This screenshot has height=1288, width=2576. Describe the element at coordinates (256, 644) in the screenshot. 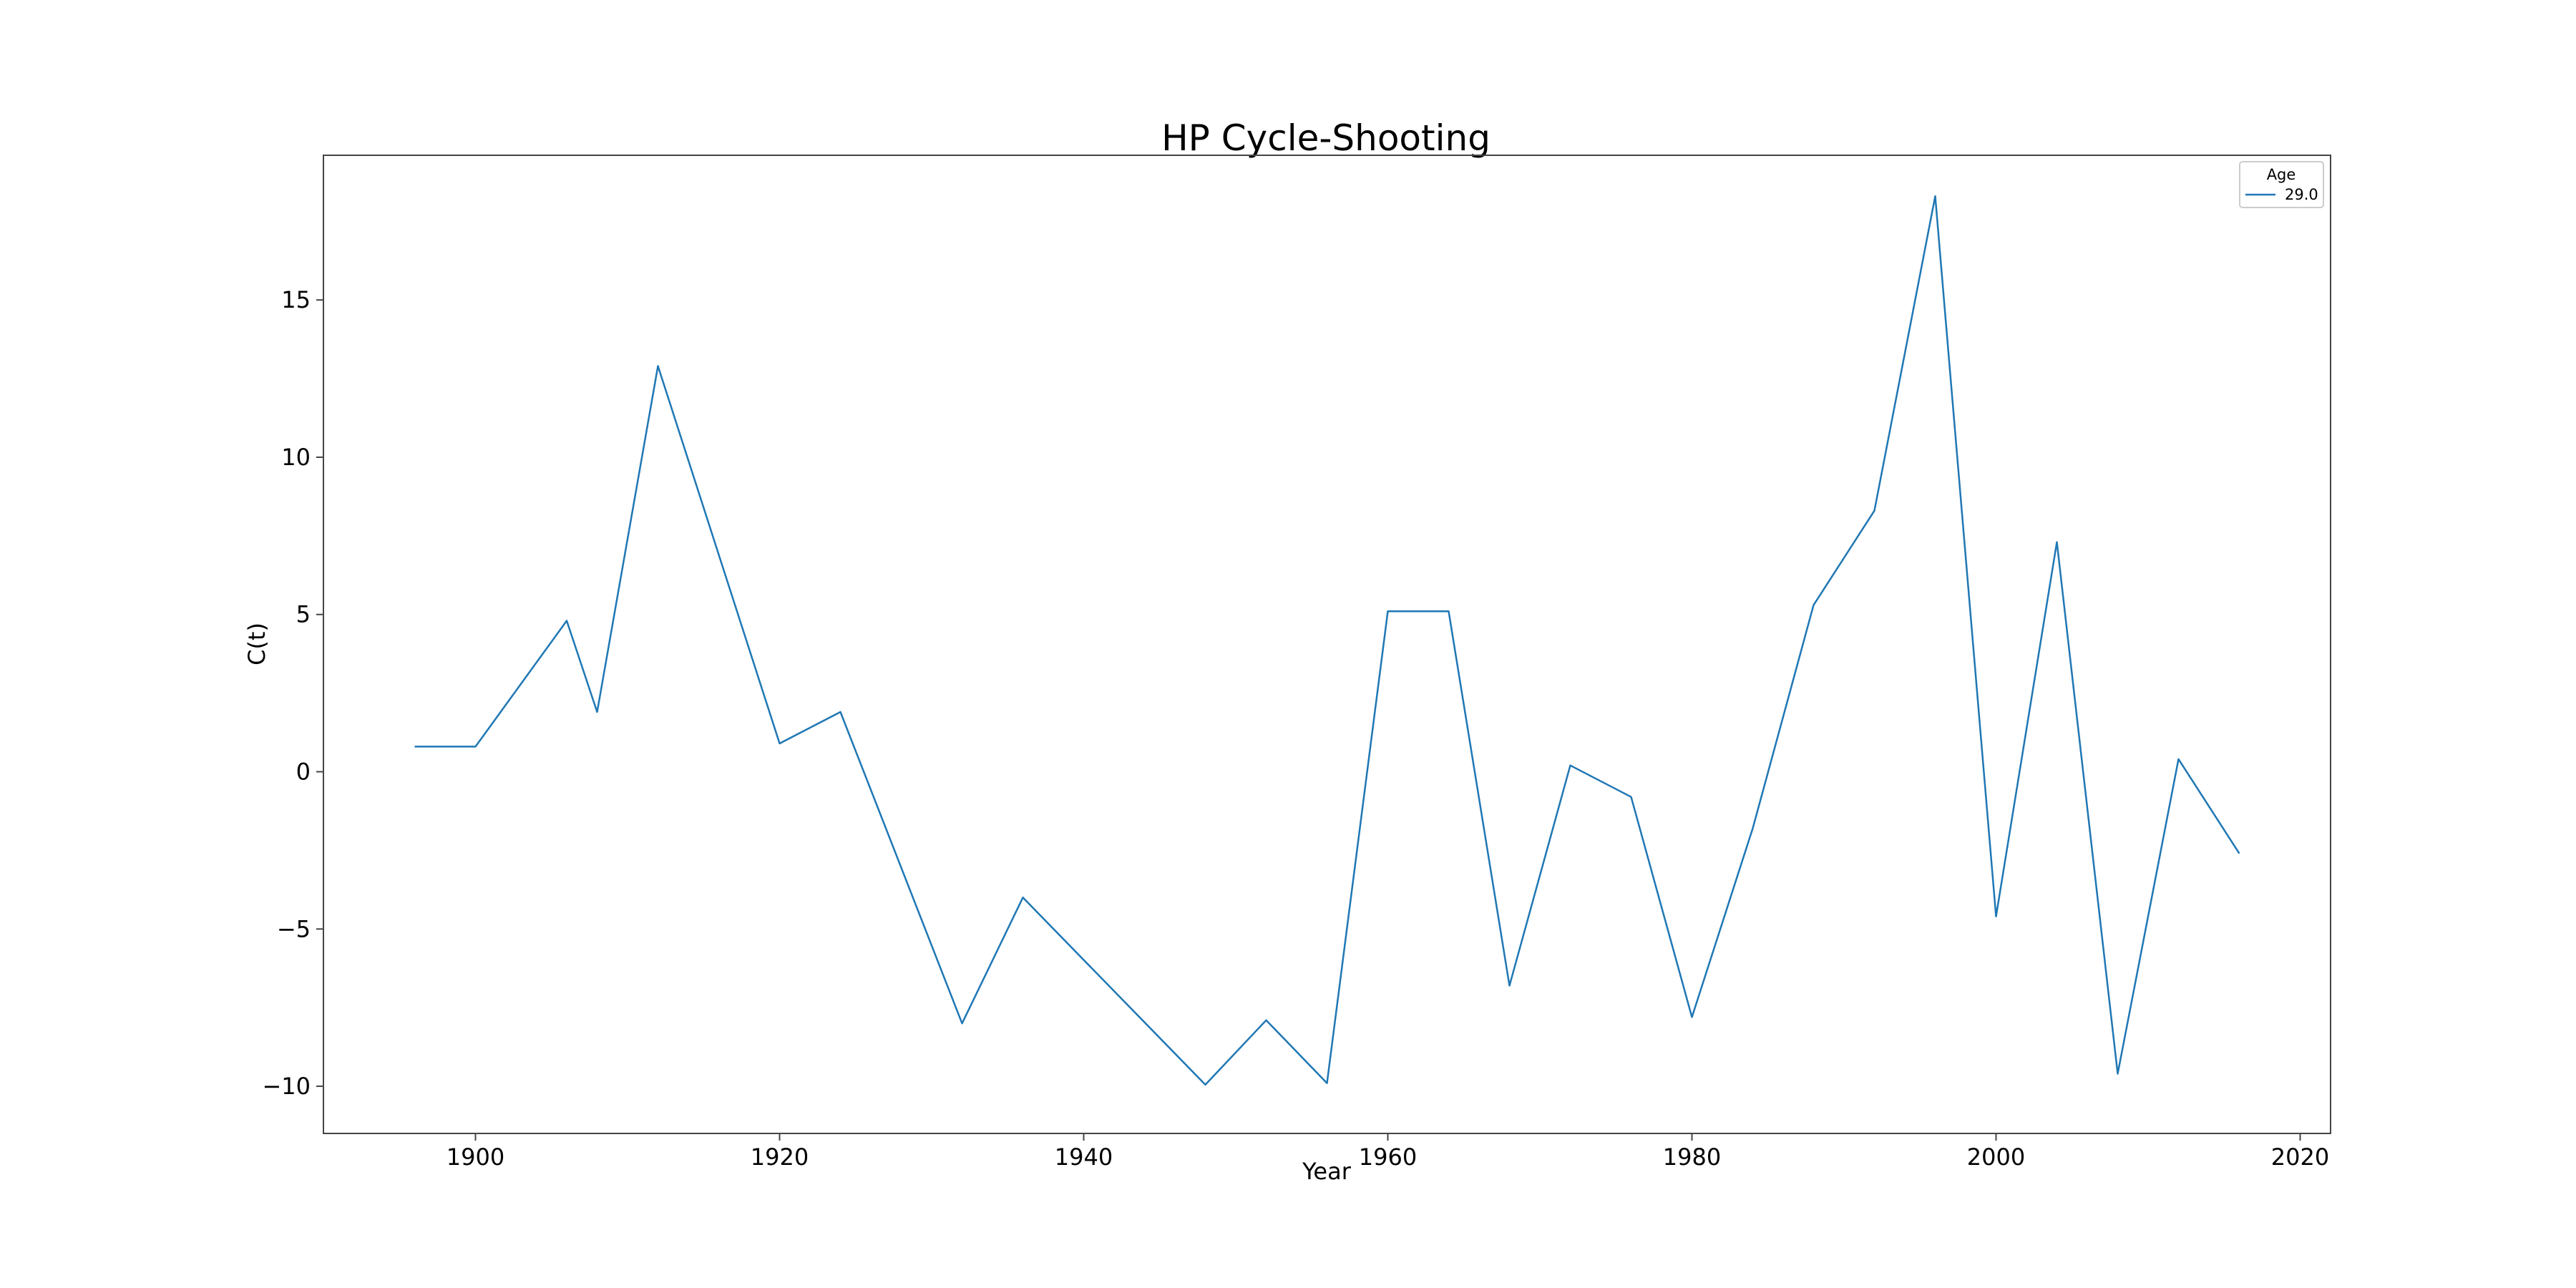

I see `y-axis-label: C(t)` at that location.